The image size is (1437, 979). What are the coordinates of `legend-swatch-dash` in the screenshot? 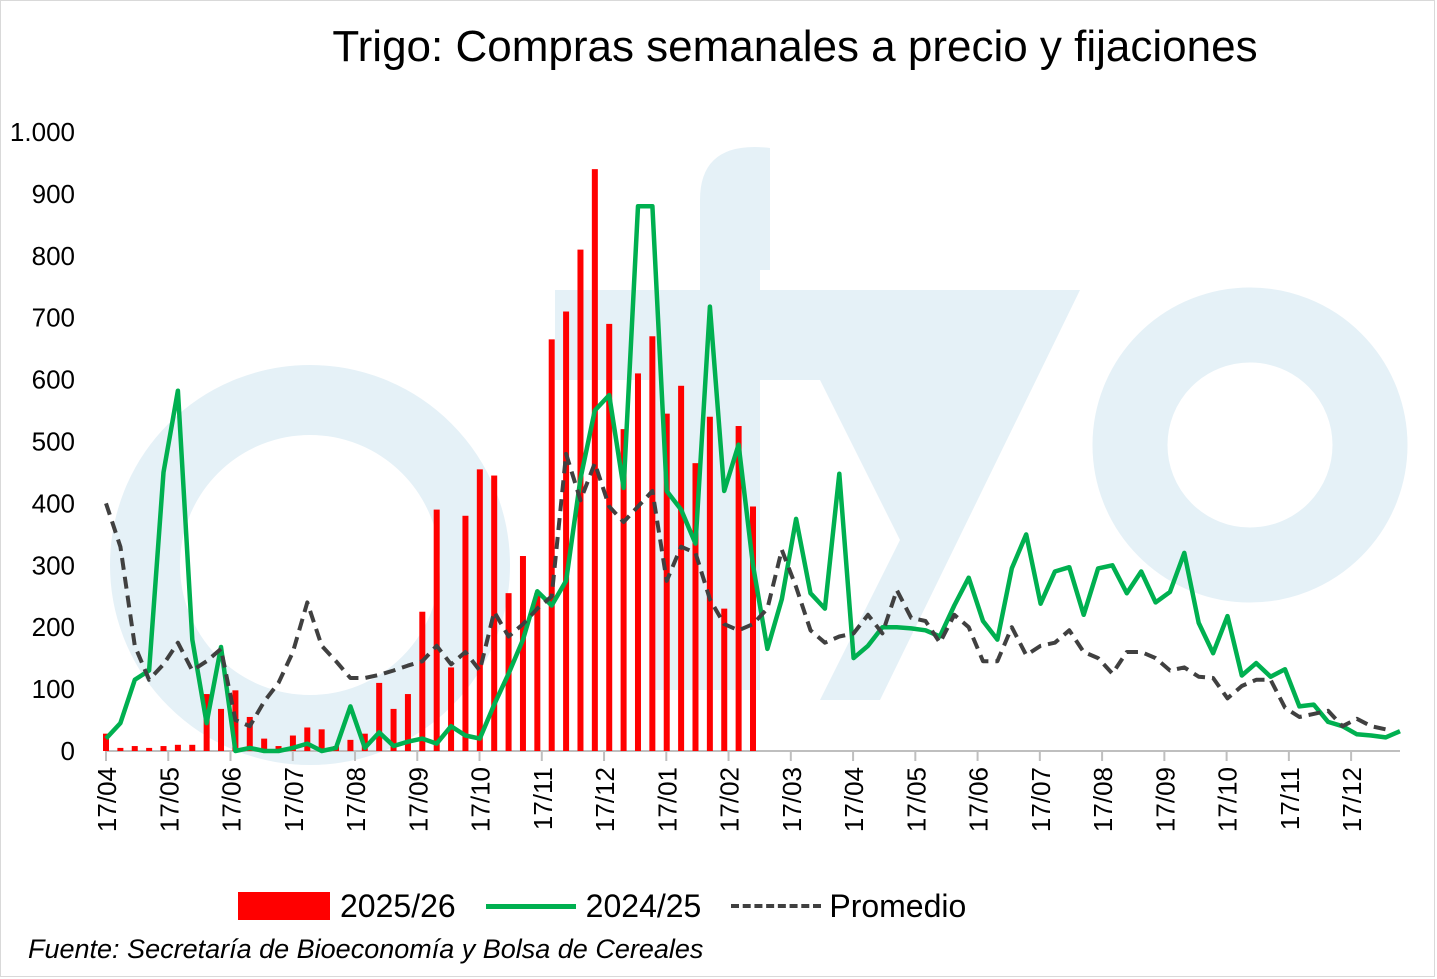 It's located at (776, 906).